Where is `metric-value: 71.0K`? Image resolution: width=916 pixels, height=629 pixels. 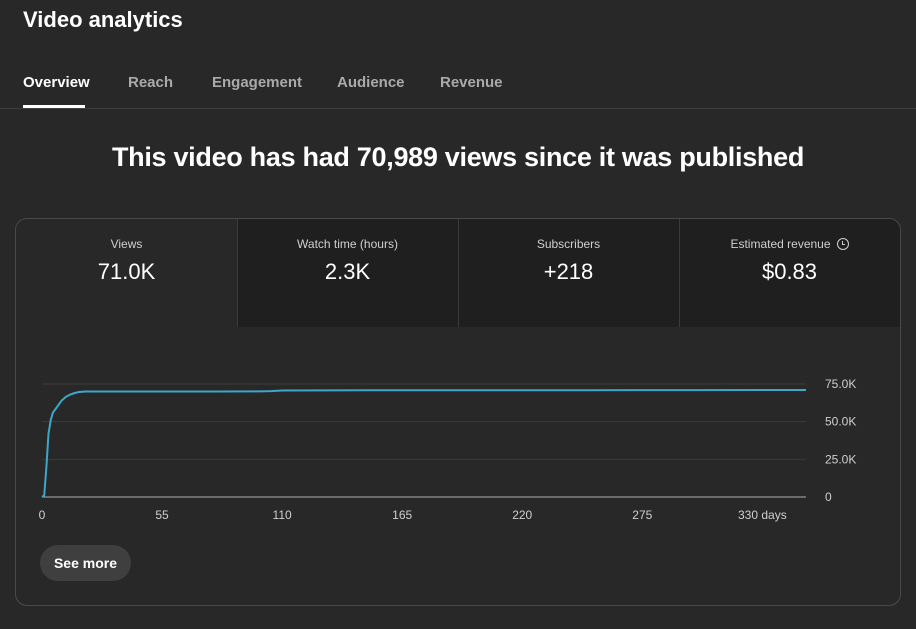
metric-value: 71.0K is located at coordinates (126, 271).